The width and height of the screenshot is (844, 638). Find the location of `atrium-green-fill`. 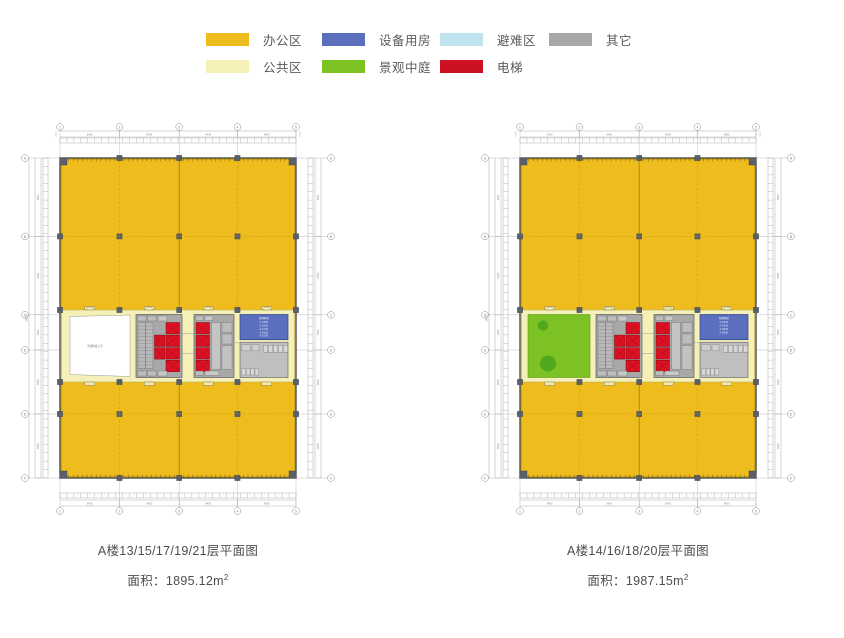

atrium-green-fill is located at coordinates (559, 346).